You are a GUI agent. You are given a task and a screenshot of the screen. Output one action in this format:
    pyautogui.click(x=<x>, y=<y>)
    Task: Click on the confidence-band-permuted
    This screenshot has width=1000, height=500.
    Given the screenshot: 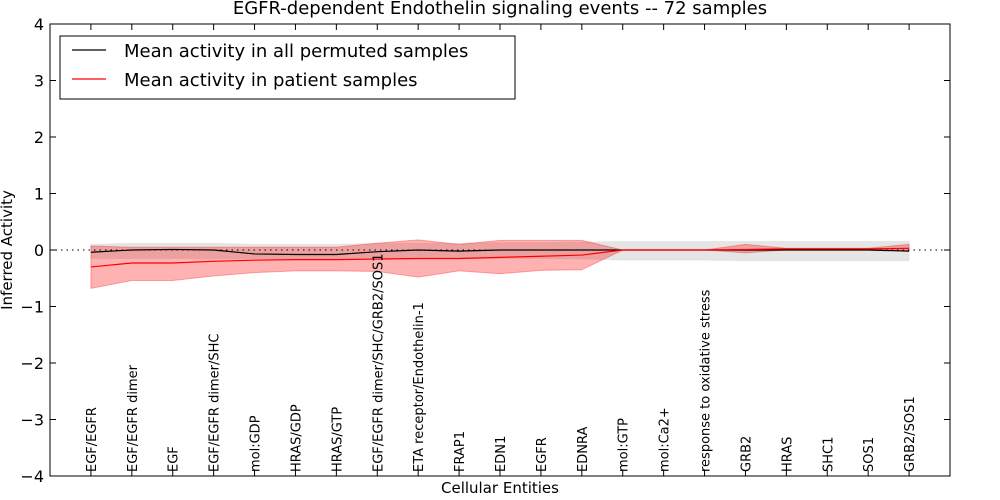 What is the action you would take?
    pyautogui.click(x=500, y=251)
    